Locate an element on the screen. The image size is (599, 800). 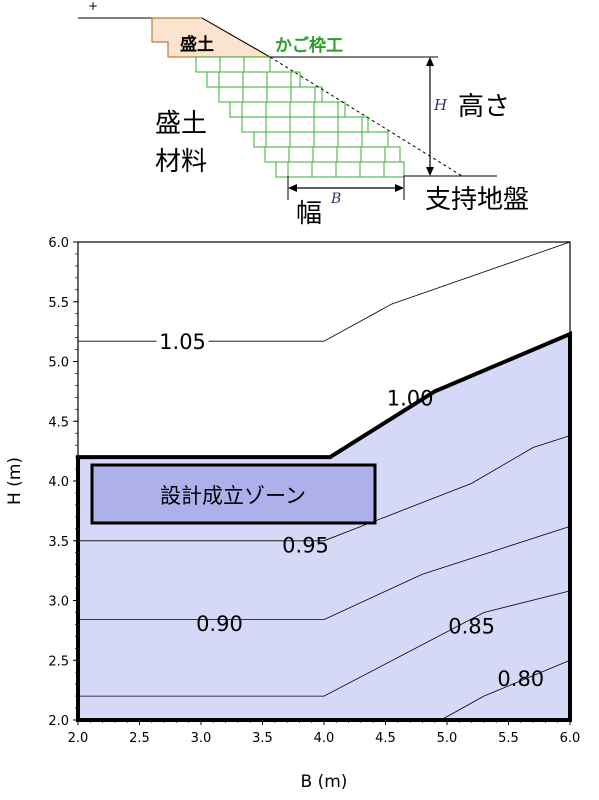
y-axis-label: H (m) is located at coordinates (15, 481).